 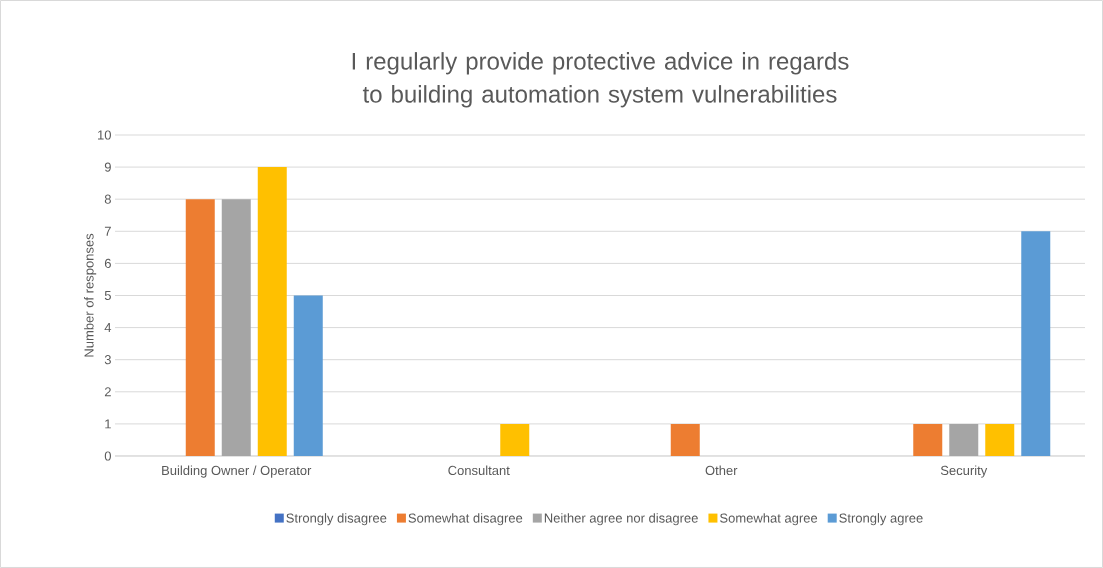 What do you see at coordinates (964, 471) in the screenshot?
I see `x-tick-label: Security` at bounding box center [964, 471].